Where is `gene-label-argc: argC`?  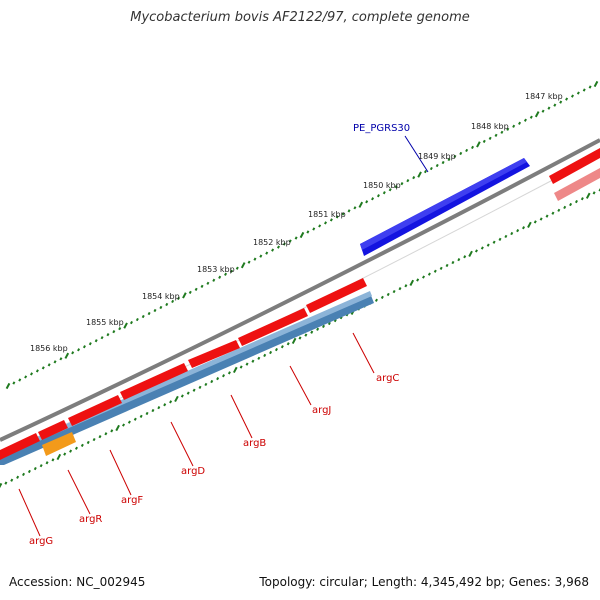 gene-label-argc: argC is located at coordinates (387, 378).